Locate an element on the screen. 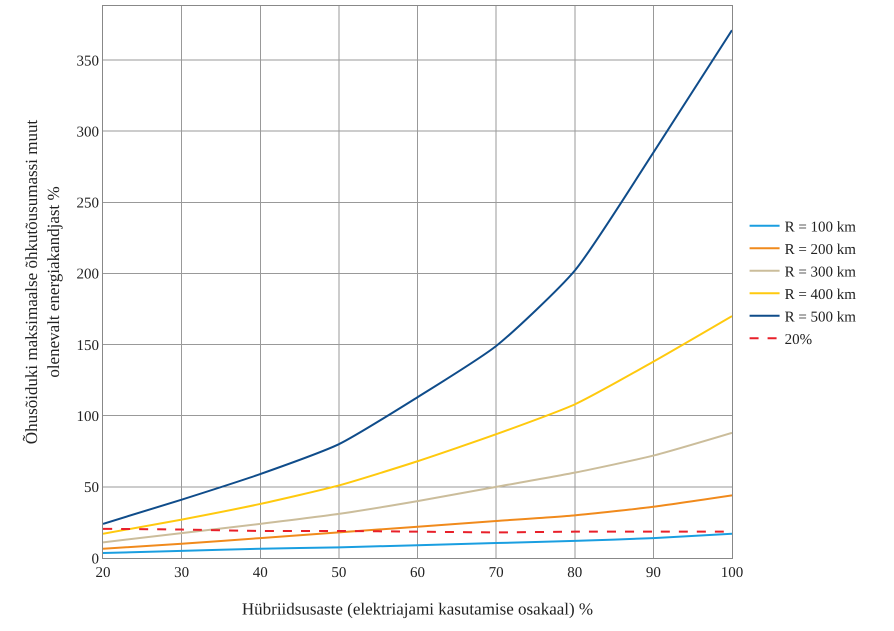 The height and width of the screenshot is (631, 894). x-tick-label: 60 is located at coordinates (417, 573).